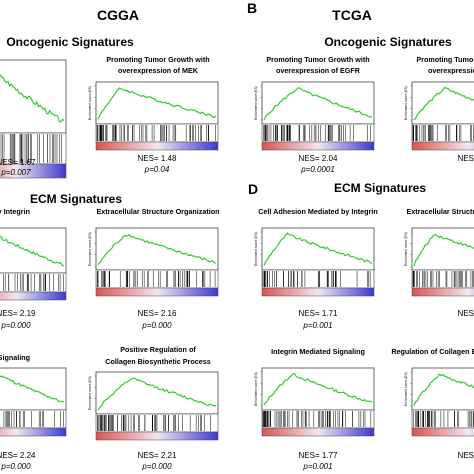 The image size is (474, 474). I want to click on nes-label: NES= 1.67, so click(18, 162).